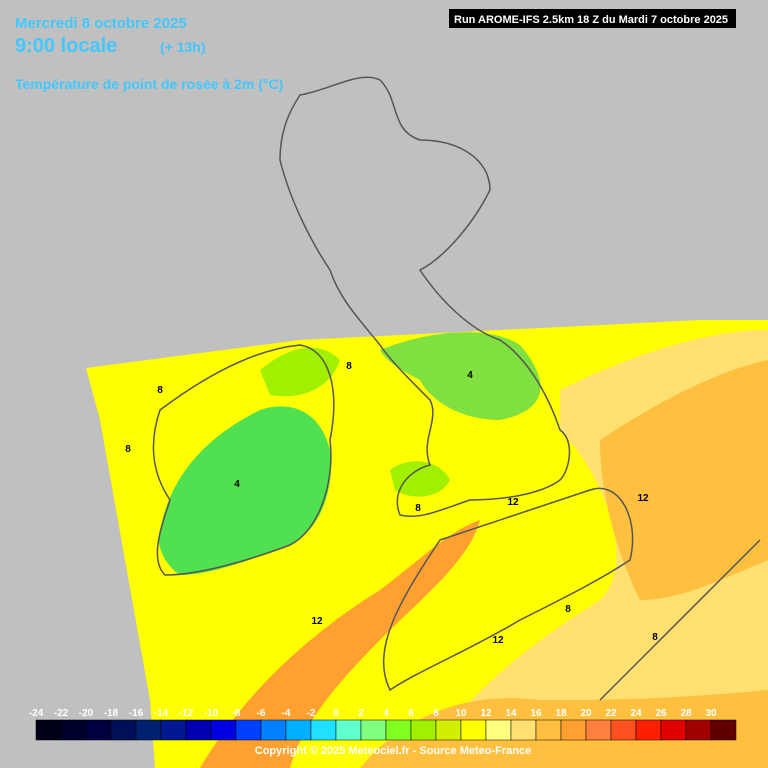 This screenshot has width=768, height=768. I want to click on colorbar-tick-label: -4, so click(286, 713).